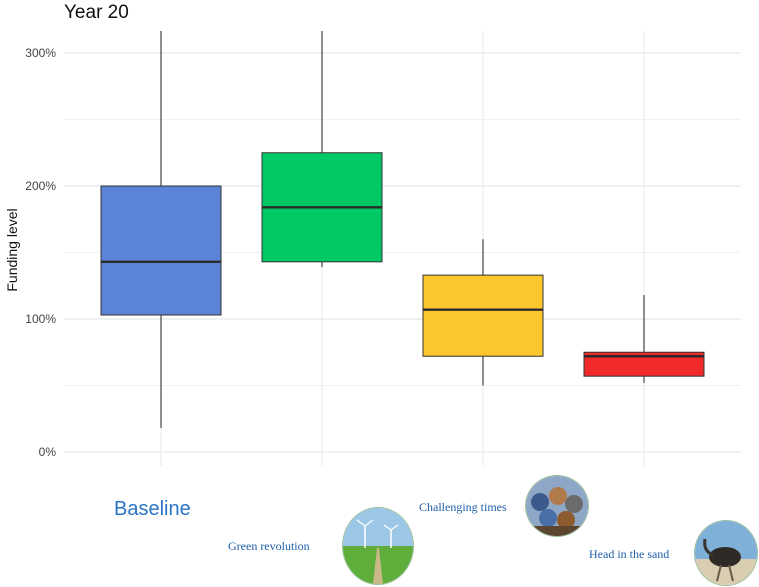 Image resolution: width=759 pixels, height=587 pixels. Describe the element at coordinates (152, 509) in the screenshot. I see `scenario-label-baseline: Baseline` at that location.